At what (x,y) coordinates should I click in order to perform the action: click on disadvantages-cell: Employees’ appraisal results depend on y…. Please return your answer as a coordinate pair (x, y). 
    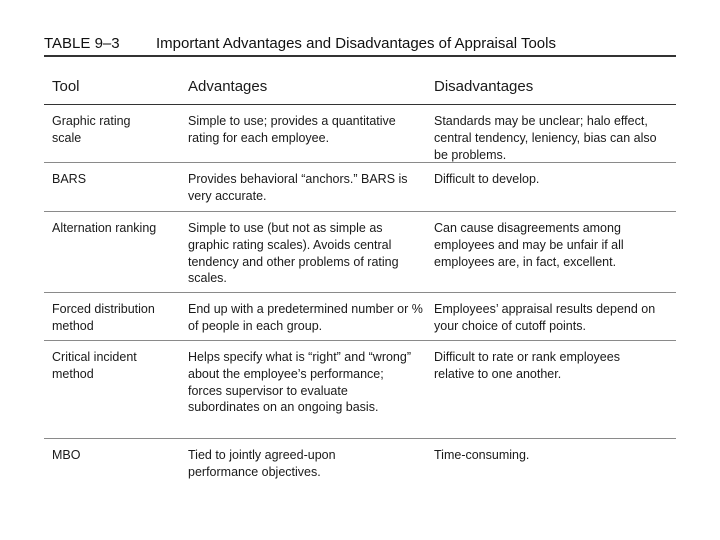
    Looking at the image, I should click on (545, 317).